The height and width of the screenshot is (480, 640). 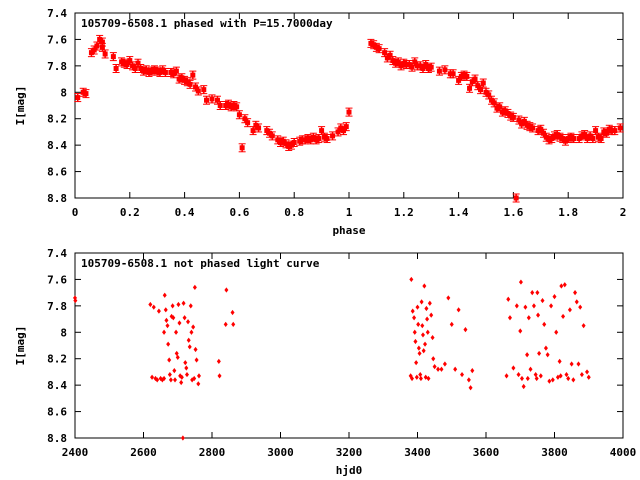 What do you see at coordinates (623, 212) in the screenshot?
I see `x-tick-label: 2` at bounding box center [623, 212].